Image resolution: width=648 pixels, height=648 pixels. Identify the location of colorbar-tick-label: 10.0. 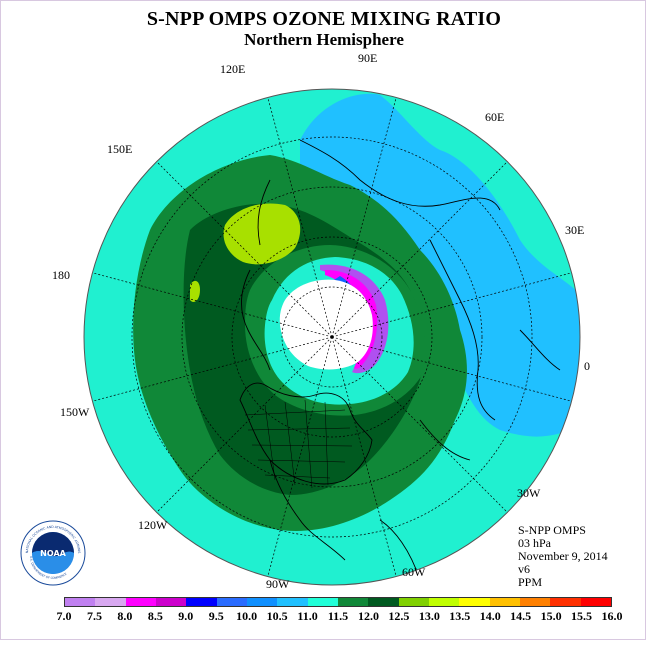
(246, 616).